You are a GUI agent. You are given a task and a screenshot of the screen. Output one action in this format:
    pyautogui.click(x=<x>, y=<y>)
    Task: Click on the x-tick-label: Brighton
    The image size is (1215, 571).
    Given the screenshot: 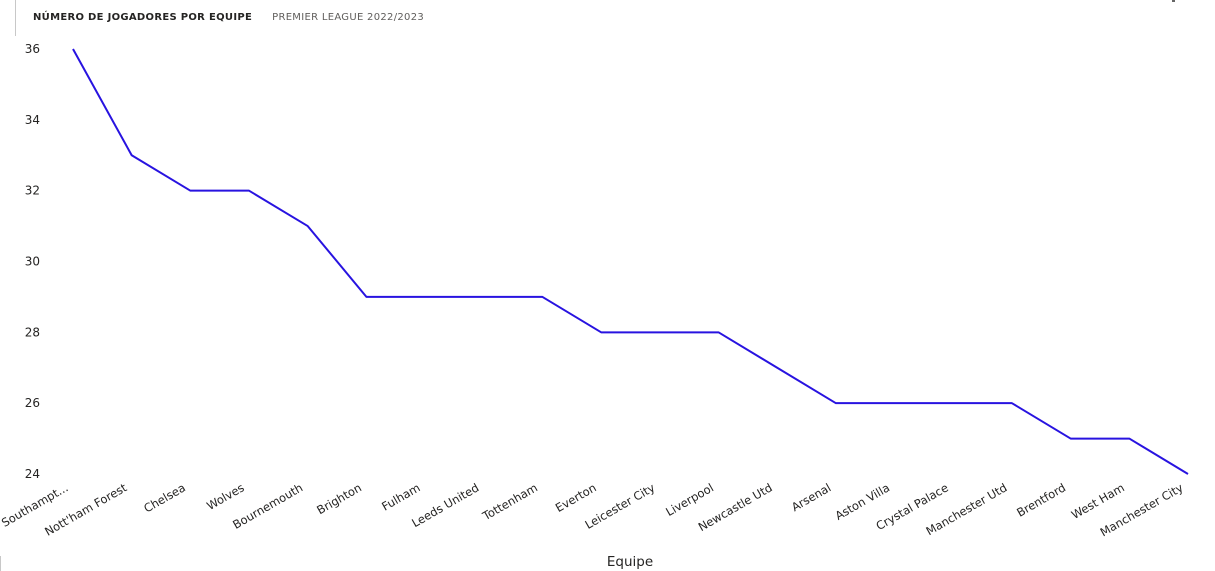 What is the action you would take?
    pyautogui.click(x=339, y=498)
    